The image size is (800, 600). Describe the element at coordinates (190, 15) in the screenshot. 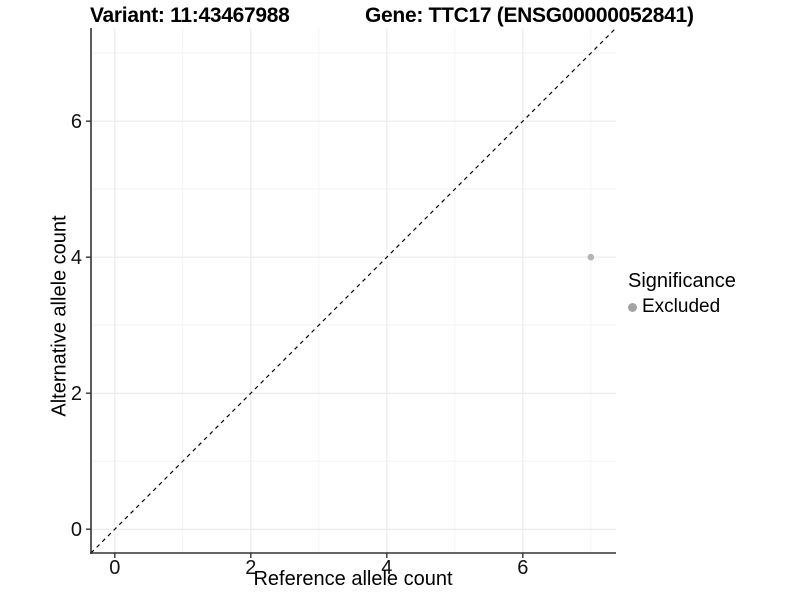

I see `plot-title-variant: Variant: 11:43467988` at that location.